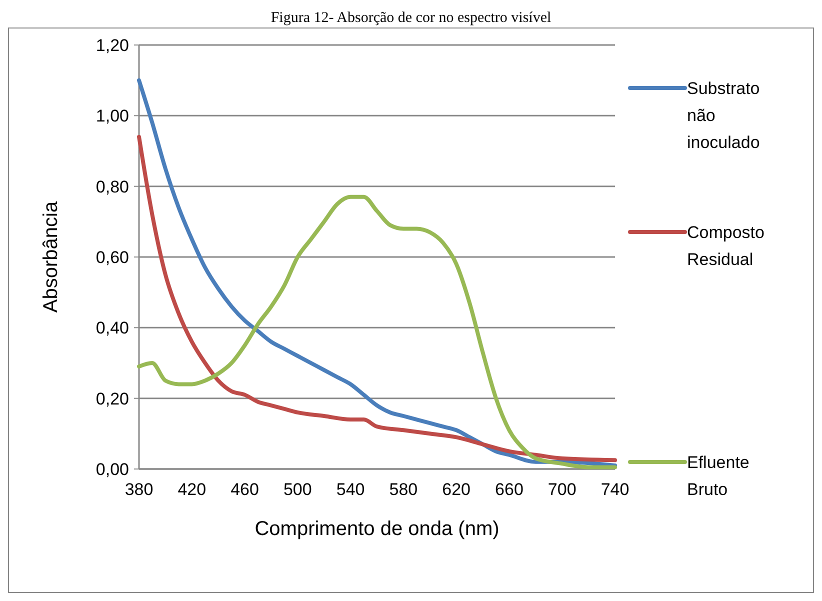 The height and width of the screenshot is (601, 822). Describe the element at coordinates (297, 489) in the screenshot. I see `x-tick-label: 500` at that location.